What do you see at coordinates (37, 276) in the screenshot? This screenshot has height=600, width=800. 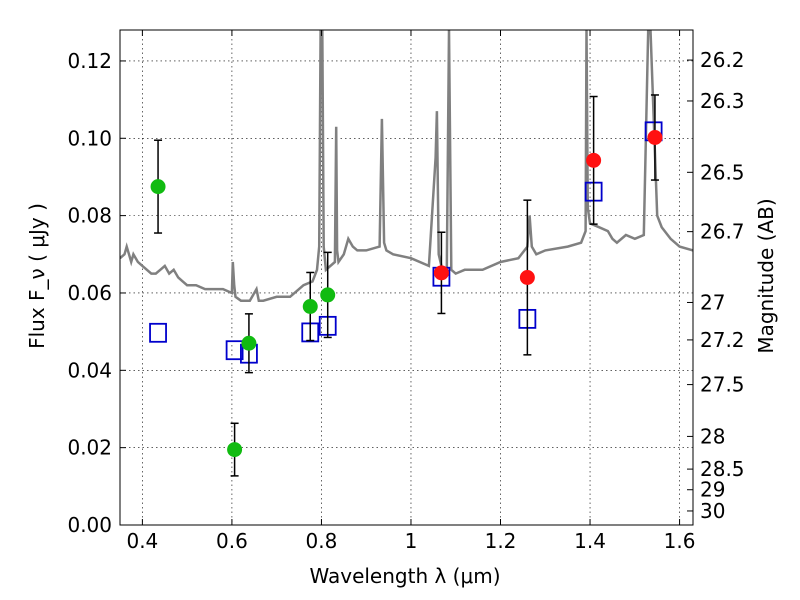 I see `y-axis-label: Flux F_ν ( μJy )` at bounding box center [37, 276].